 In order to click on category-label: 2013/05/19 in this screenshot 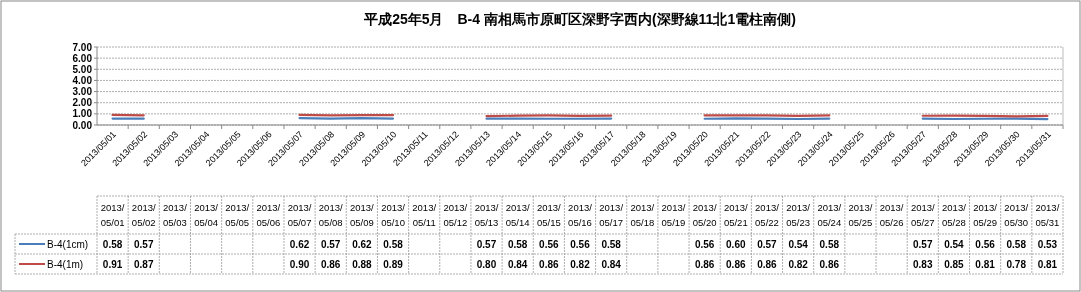, I will do `click(673, 215)`.